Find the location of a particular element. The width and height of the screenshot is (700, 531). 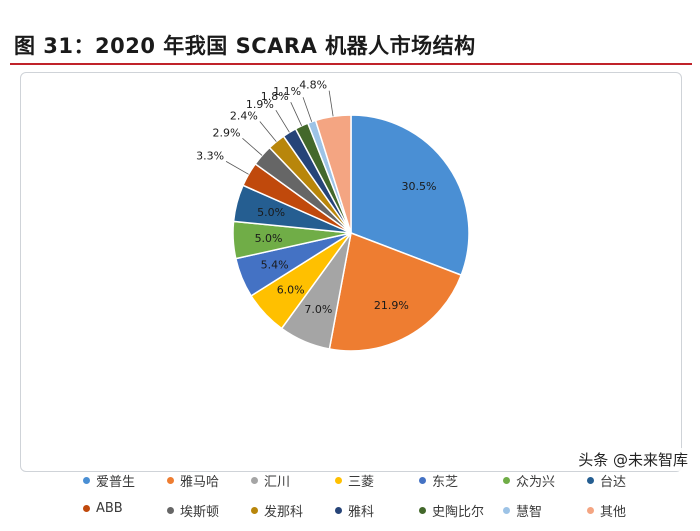

legend-item: 爱普生 is located at coordinates (109, 480).